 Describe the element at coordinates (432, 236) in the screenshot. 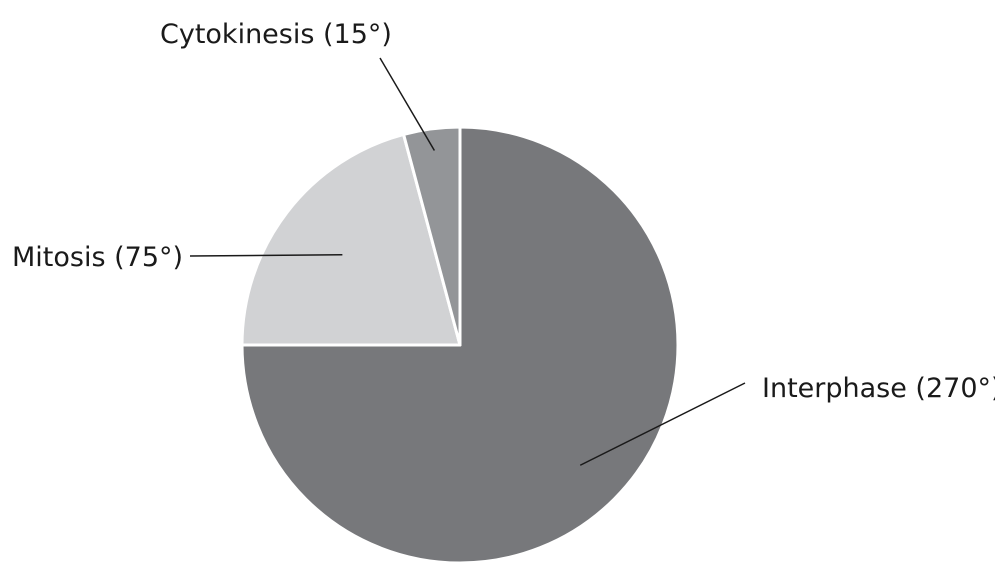

I see `pie-slice-cytokinesis` at that location.